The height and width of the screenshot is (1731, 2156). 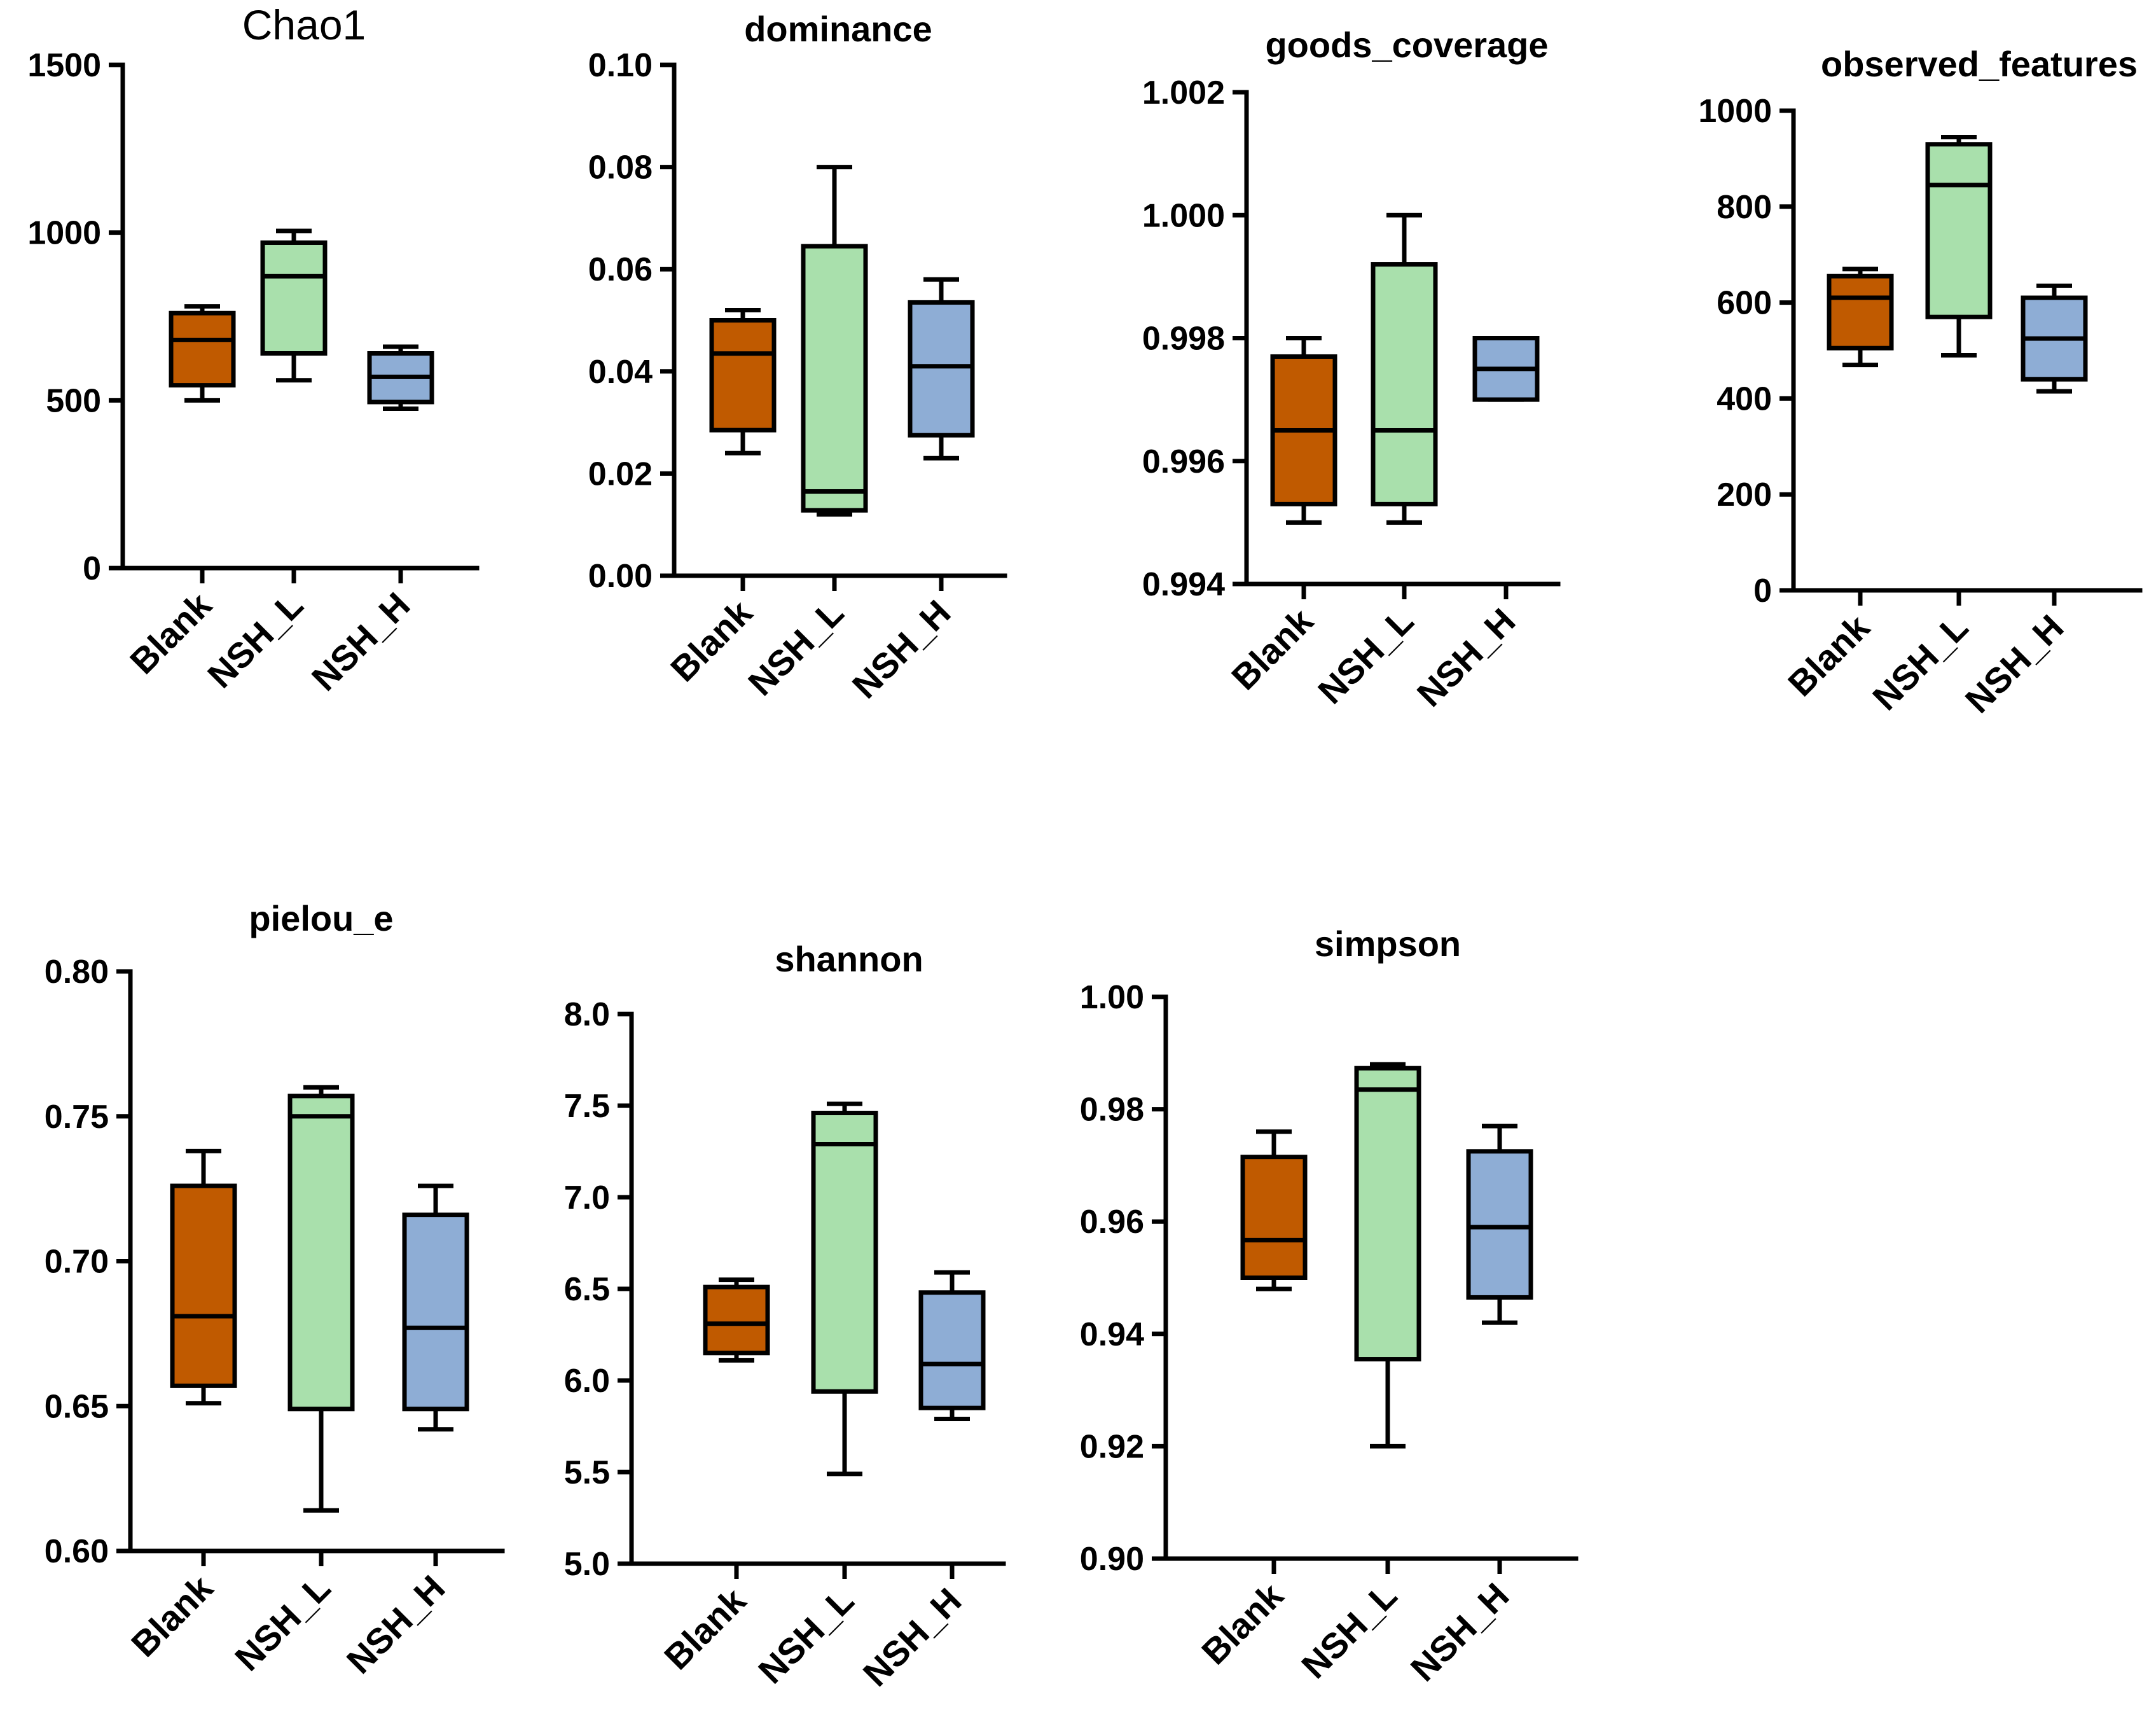 I want to click on y-tick-label: 1.002, so click(x=1183, y=92).